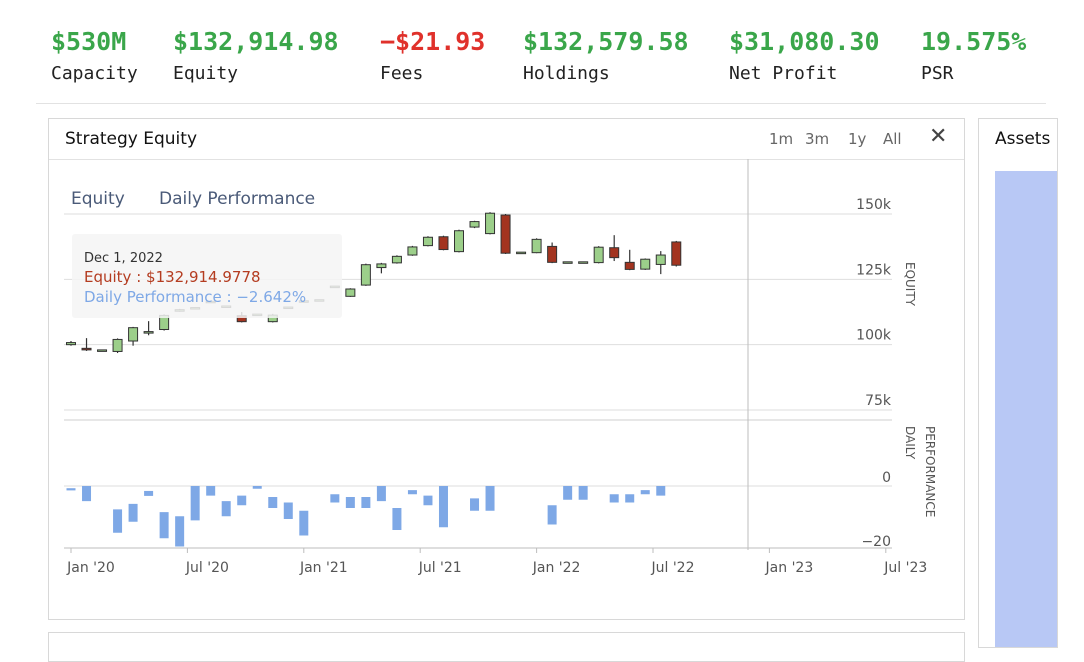  What do you see at coordinates (783, 73) in the screenshot?
I see `stat-label: Net Profit` at bounding box center [783, 73].